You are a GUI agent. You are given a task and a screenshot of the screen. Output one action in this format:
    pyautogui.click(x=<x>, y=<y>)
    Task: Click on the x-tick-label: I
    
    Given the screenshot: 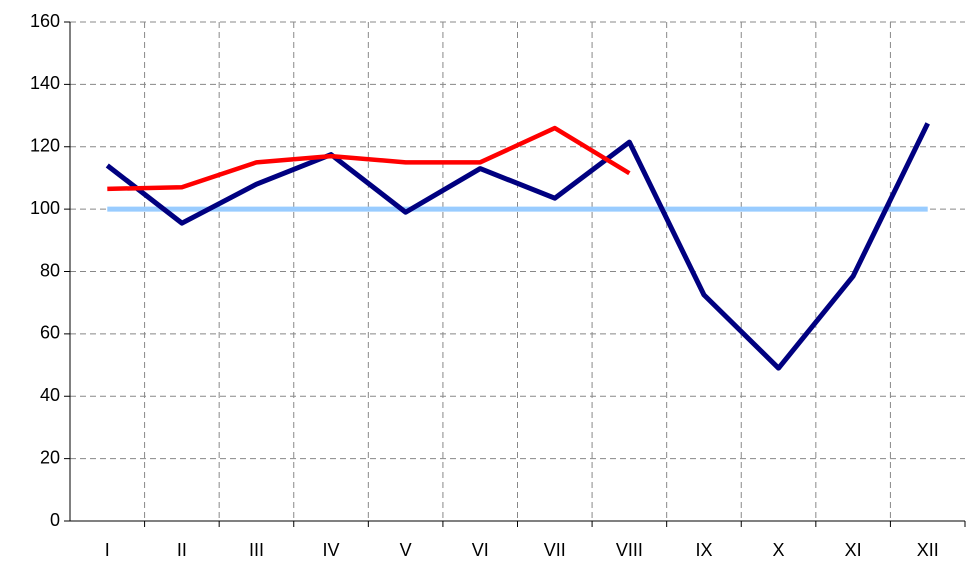 What is the action you would take?
    pyautogui.click(x=107, y=550)
    